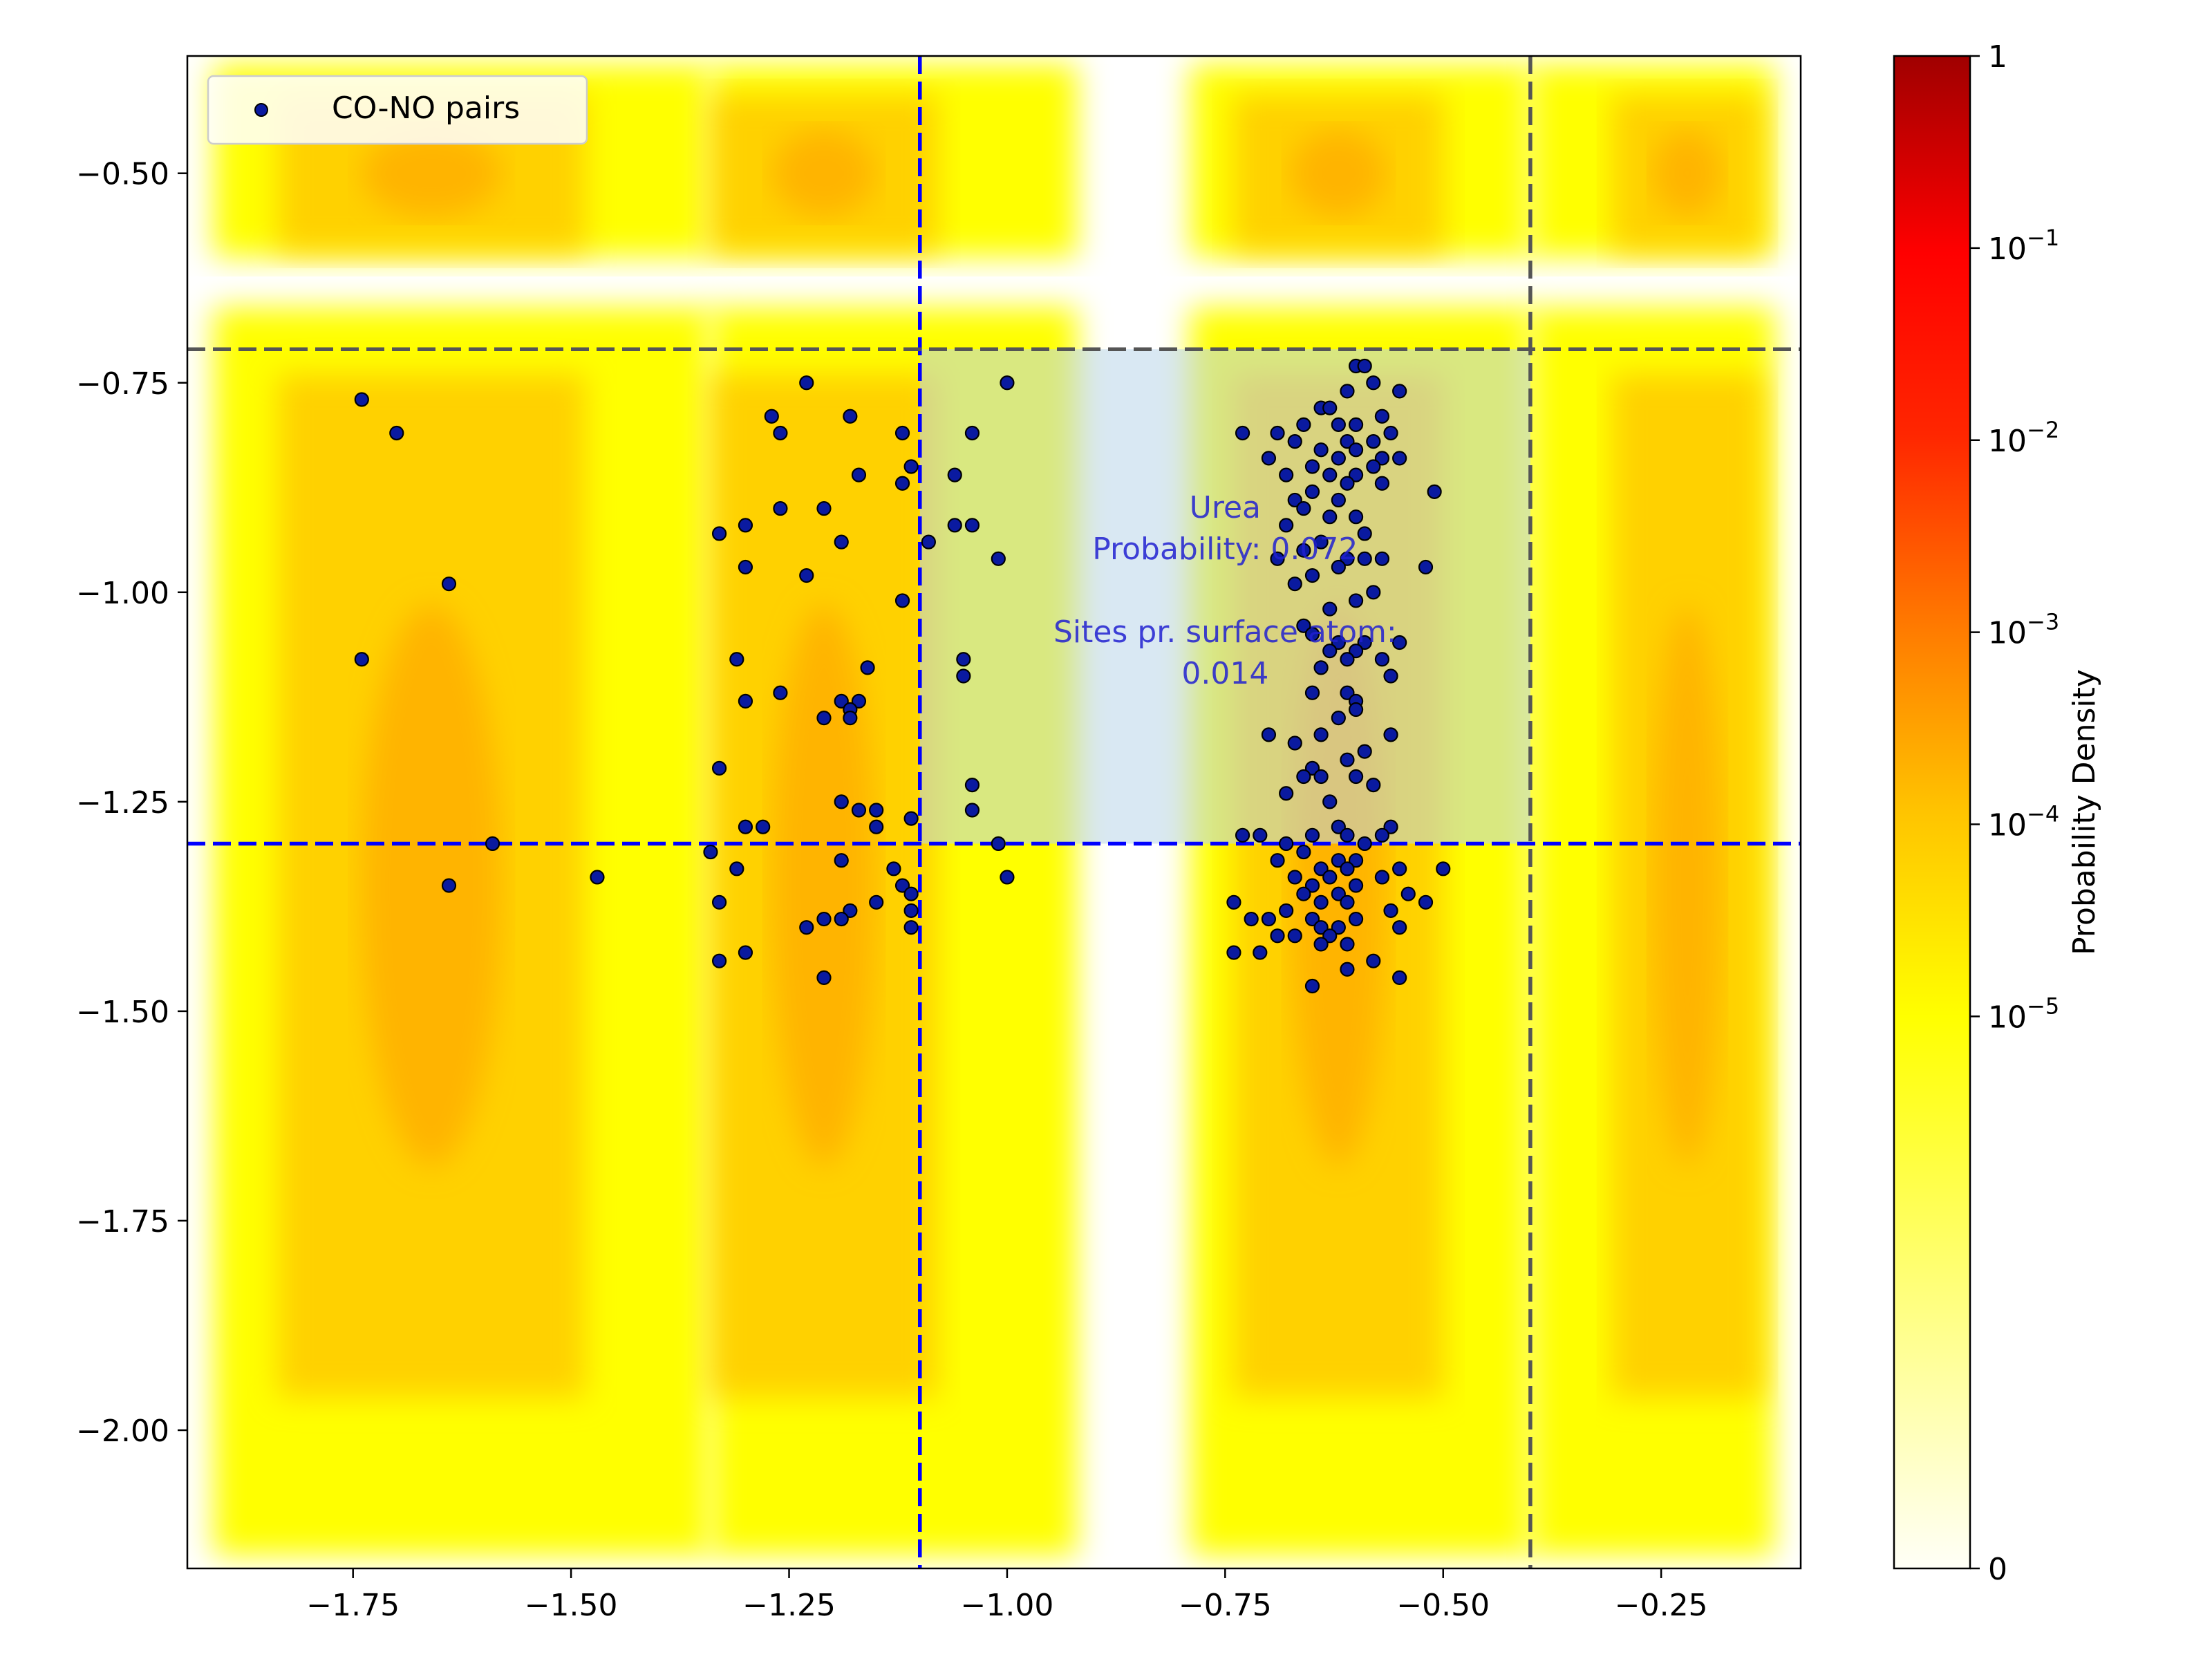 Image resolution: width=2212 pixels, height=1659 pixels. What do you see at coordinates (789, 1605) in the screenshot?
I see `x-tick-label: −1.25` at bounding box center [789, 1605].